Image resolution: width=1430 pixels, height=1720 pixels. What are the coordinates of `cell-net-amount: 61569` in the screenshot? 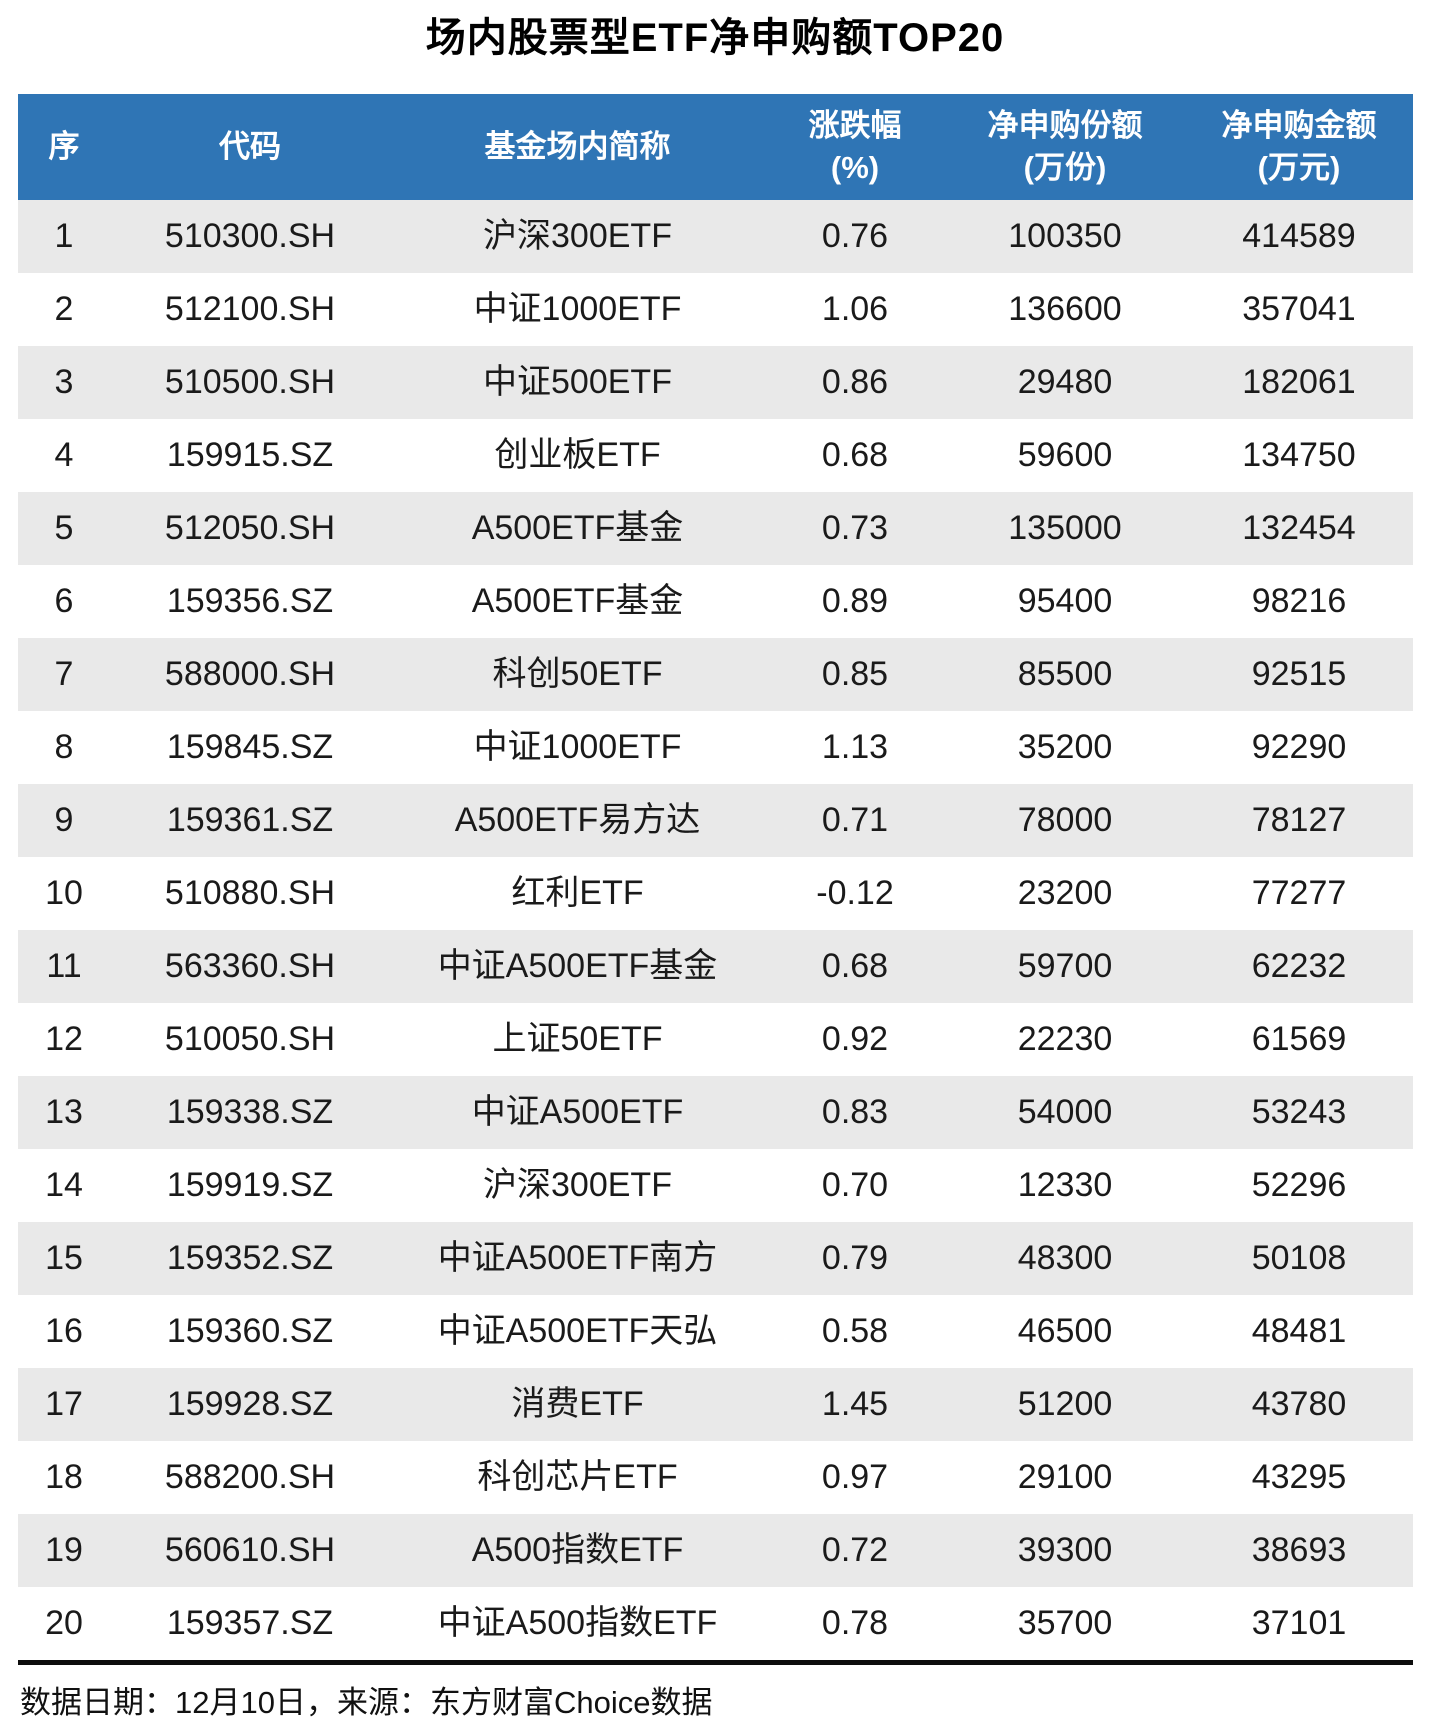 It's located at (1299, 1039).